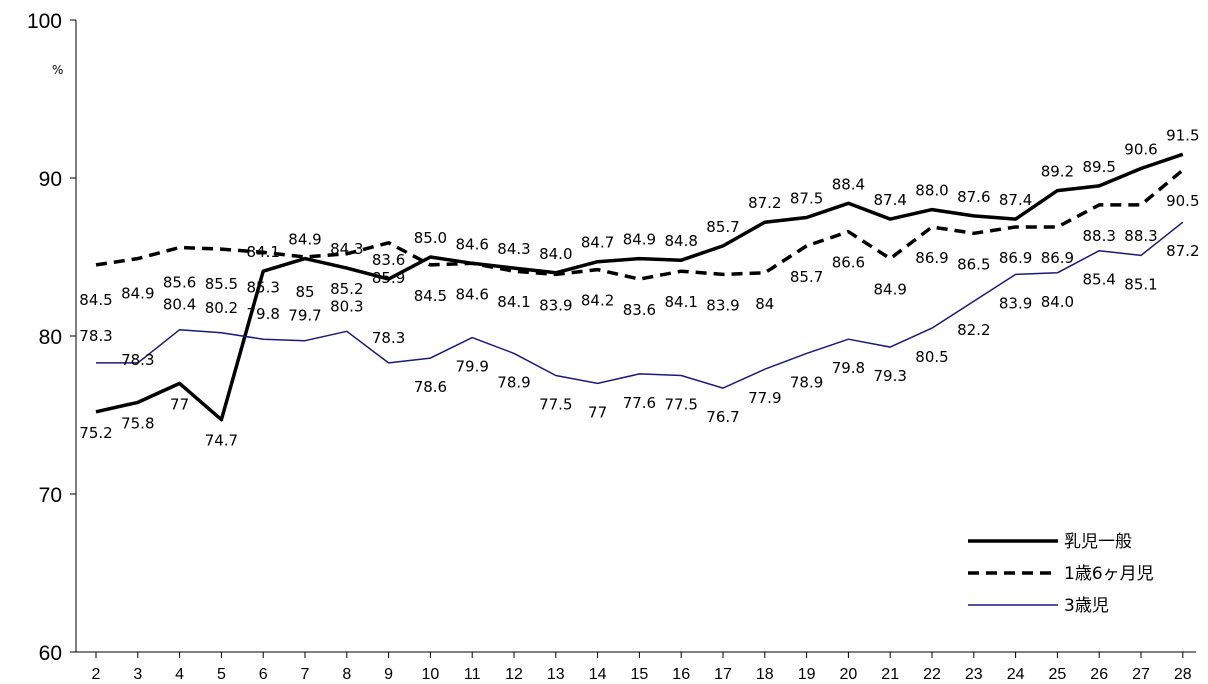  Describe the element at coordinates (1057, 302) in the screenshot. I see `data-label-thin-solid: 84.0` at that location.